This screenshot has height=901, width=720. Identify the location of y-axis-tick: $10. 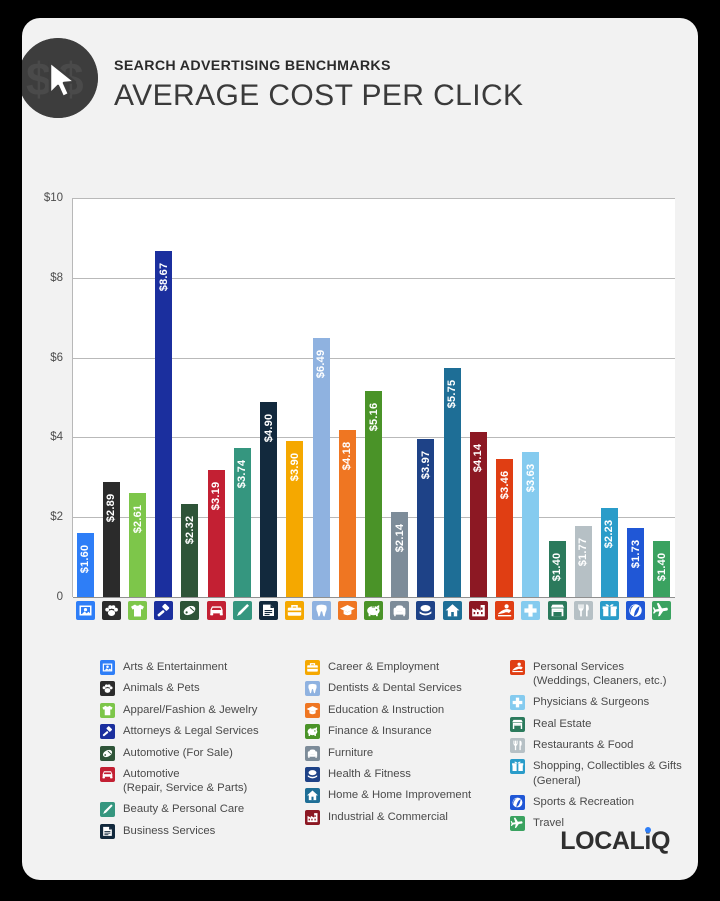
(53, 198).